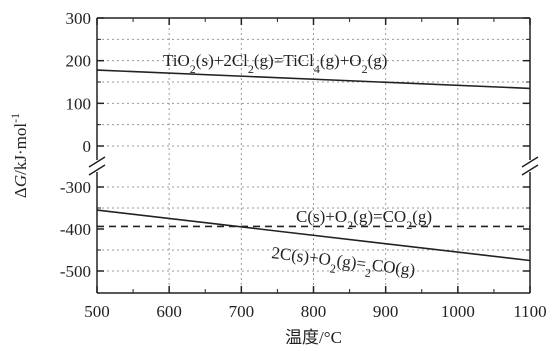 The height and width of the screenshot is (351, 555). I want to click on x-tick-label: 700, so click(242, 311).